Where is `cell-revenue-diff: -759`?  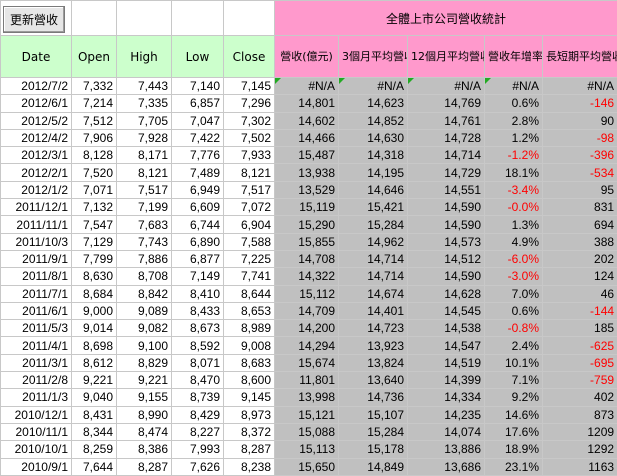
cell-revenue-diff: -759 is located at coordinates (580, 380).